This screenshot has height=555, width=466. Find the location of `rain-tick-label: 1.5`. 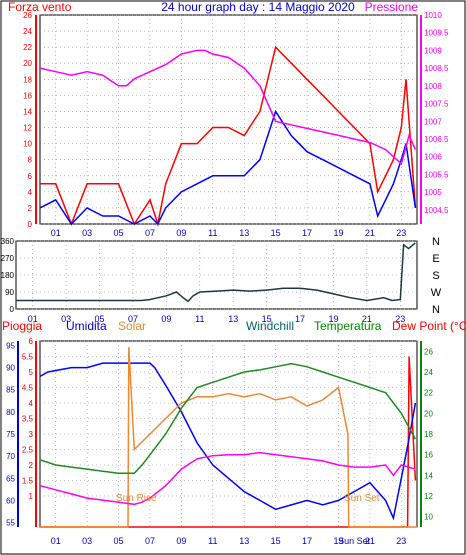

rain-tick-label: 1.5 is located at coordinates (28, 481).